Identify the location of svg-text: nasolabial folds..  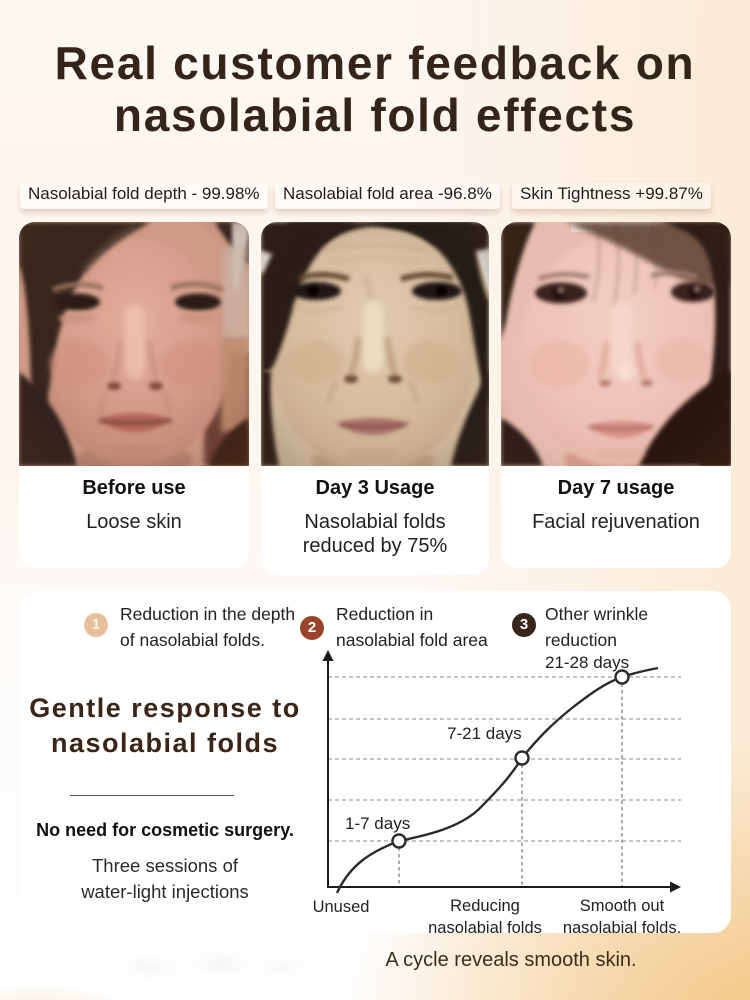
(622, 928).